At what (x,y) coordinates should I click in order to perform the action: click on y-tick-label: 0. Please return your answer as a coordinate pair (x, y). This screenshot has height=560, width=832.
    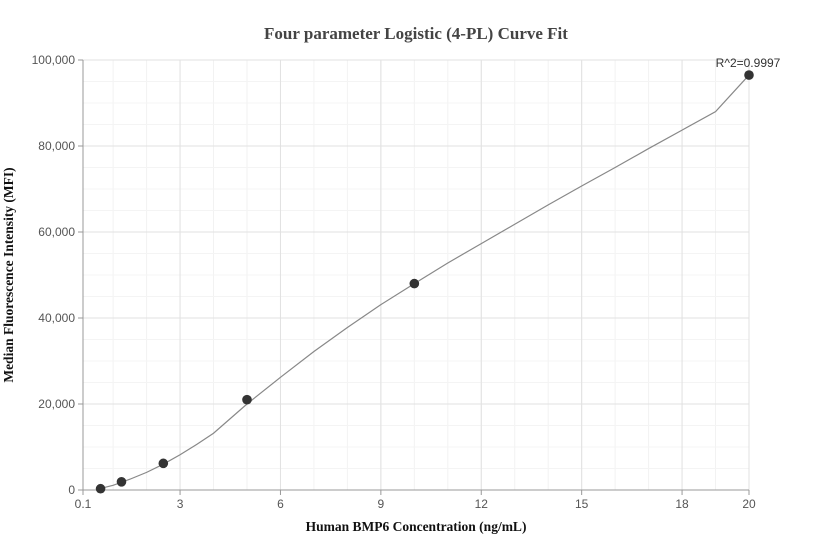
    Looking at the image, I should click on (71, 490).